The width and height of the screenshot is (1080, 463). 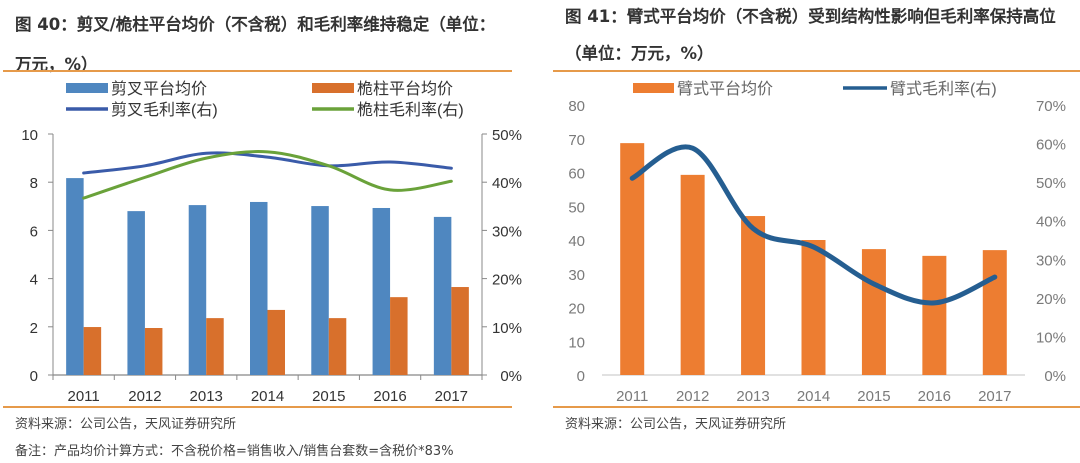 I want to click on left-tick-label: 30, so click(x=576, y=275).